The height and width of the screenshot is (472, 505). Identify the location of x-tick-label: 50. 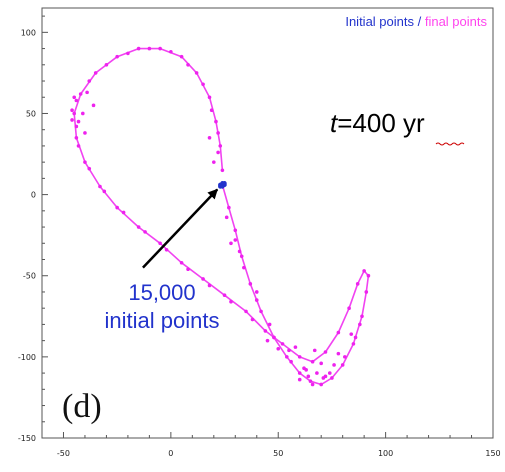
(278, 453).